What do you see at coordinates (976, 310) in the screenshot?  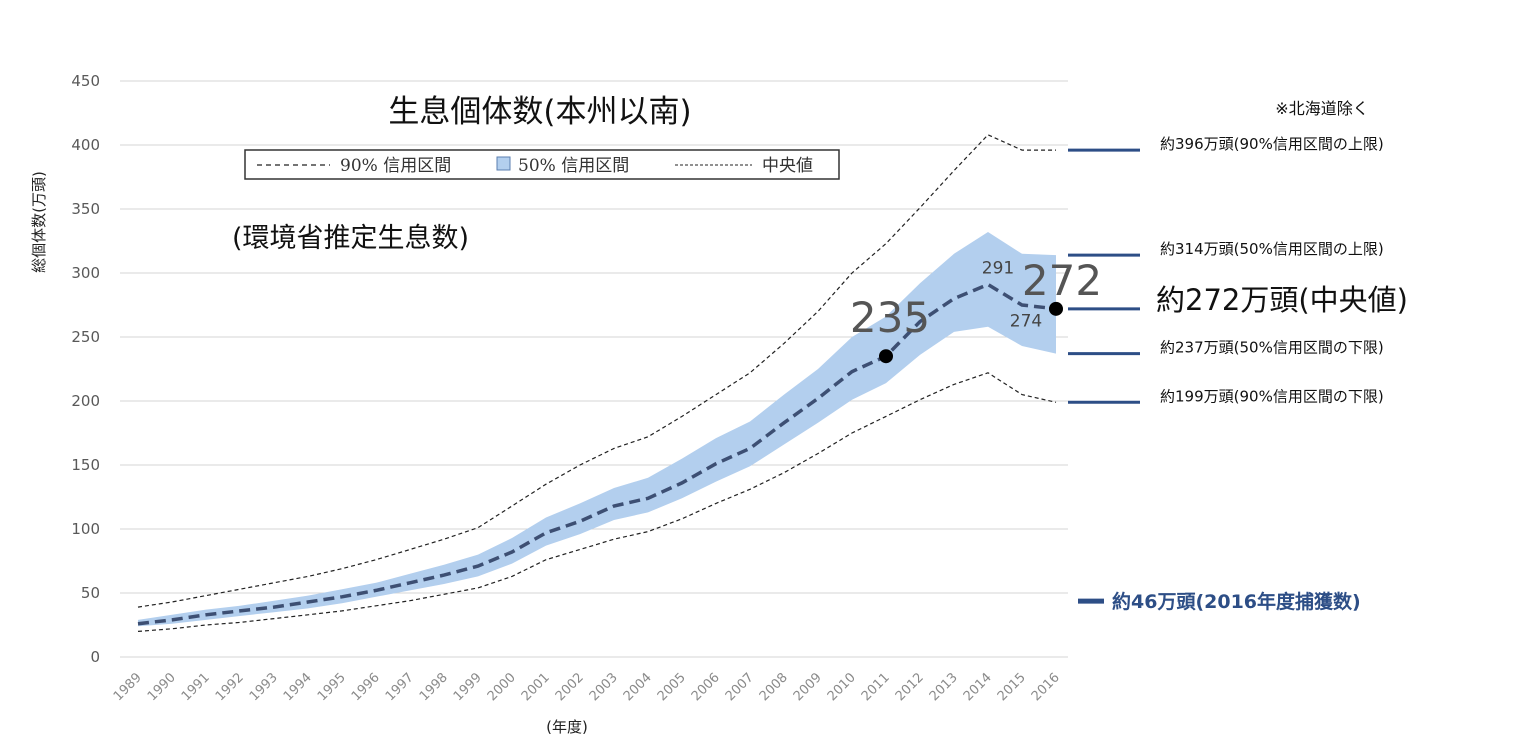 I see `annotations: 235 272 291 274` at bounding box center [976, 310].